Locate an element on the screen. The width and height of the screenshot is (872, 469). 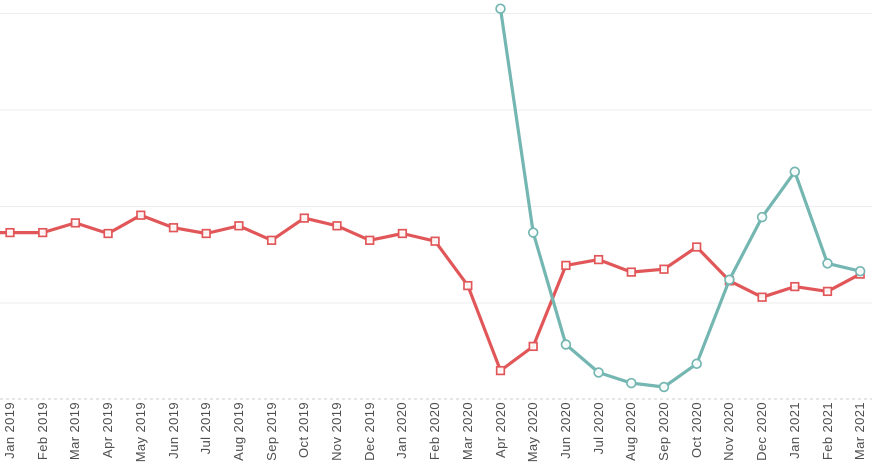
x-axis-label: Apr 2020 is located at coordinates (500, 430).